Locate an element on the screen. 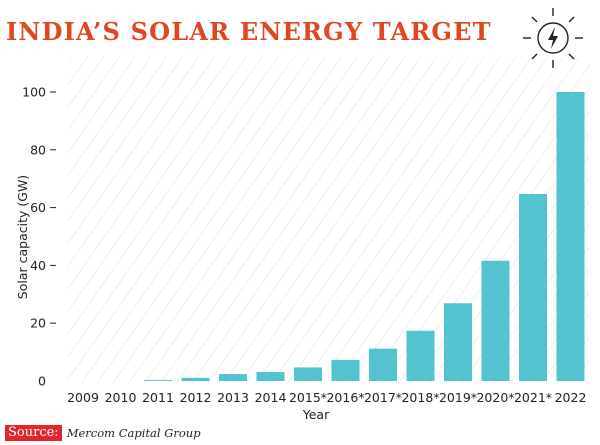  source-note: Source: Mercom Capital Group is located at coordinates (103, 433).